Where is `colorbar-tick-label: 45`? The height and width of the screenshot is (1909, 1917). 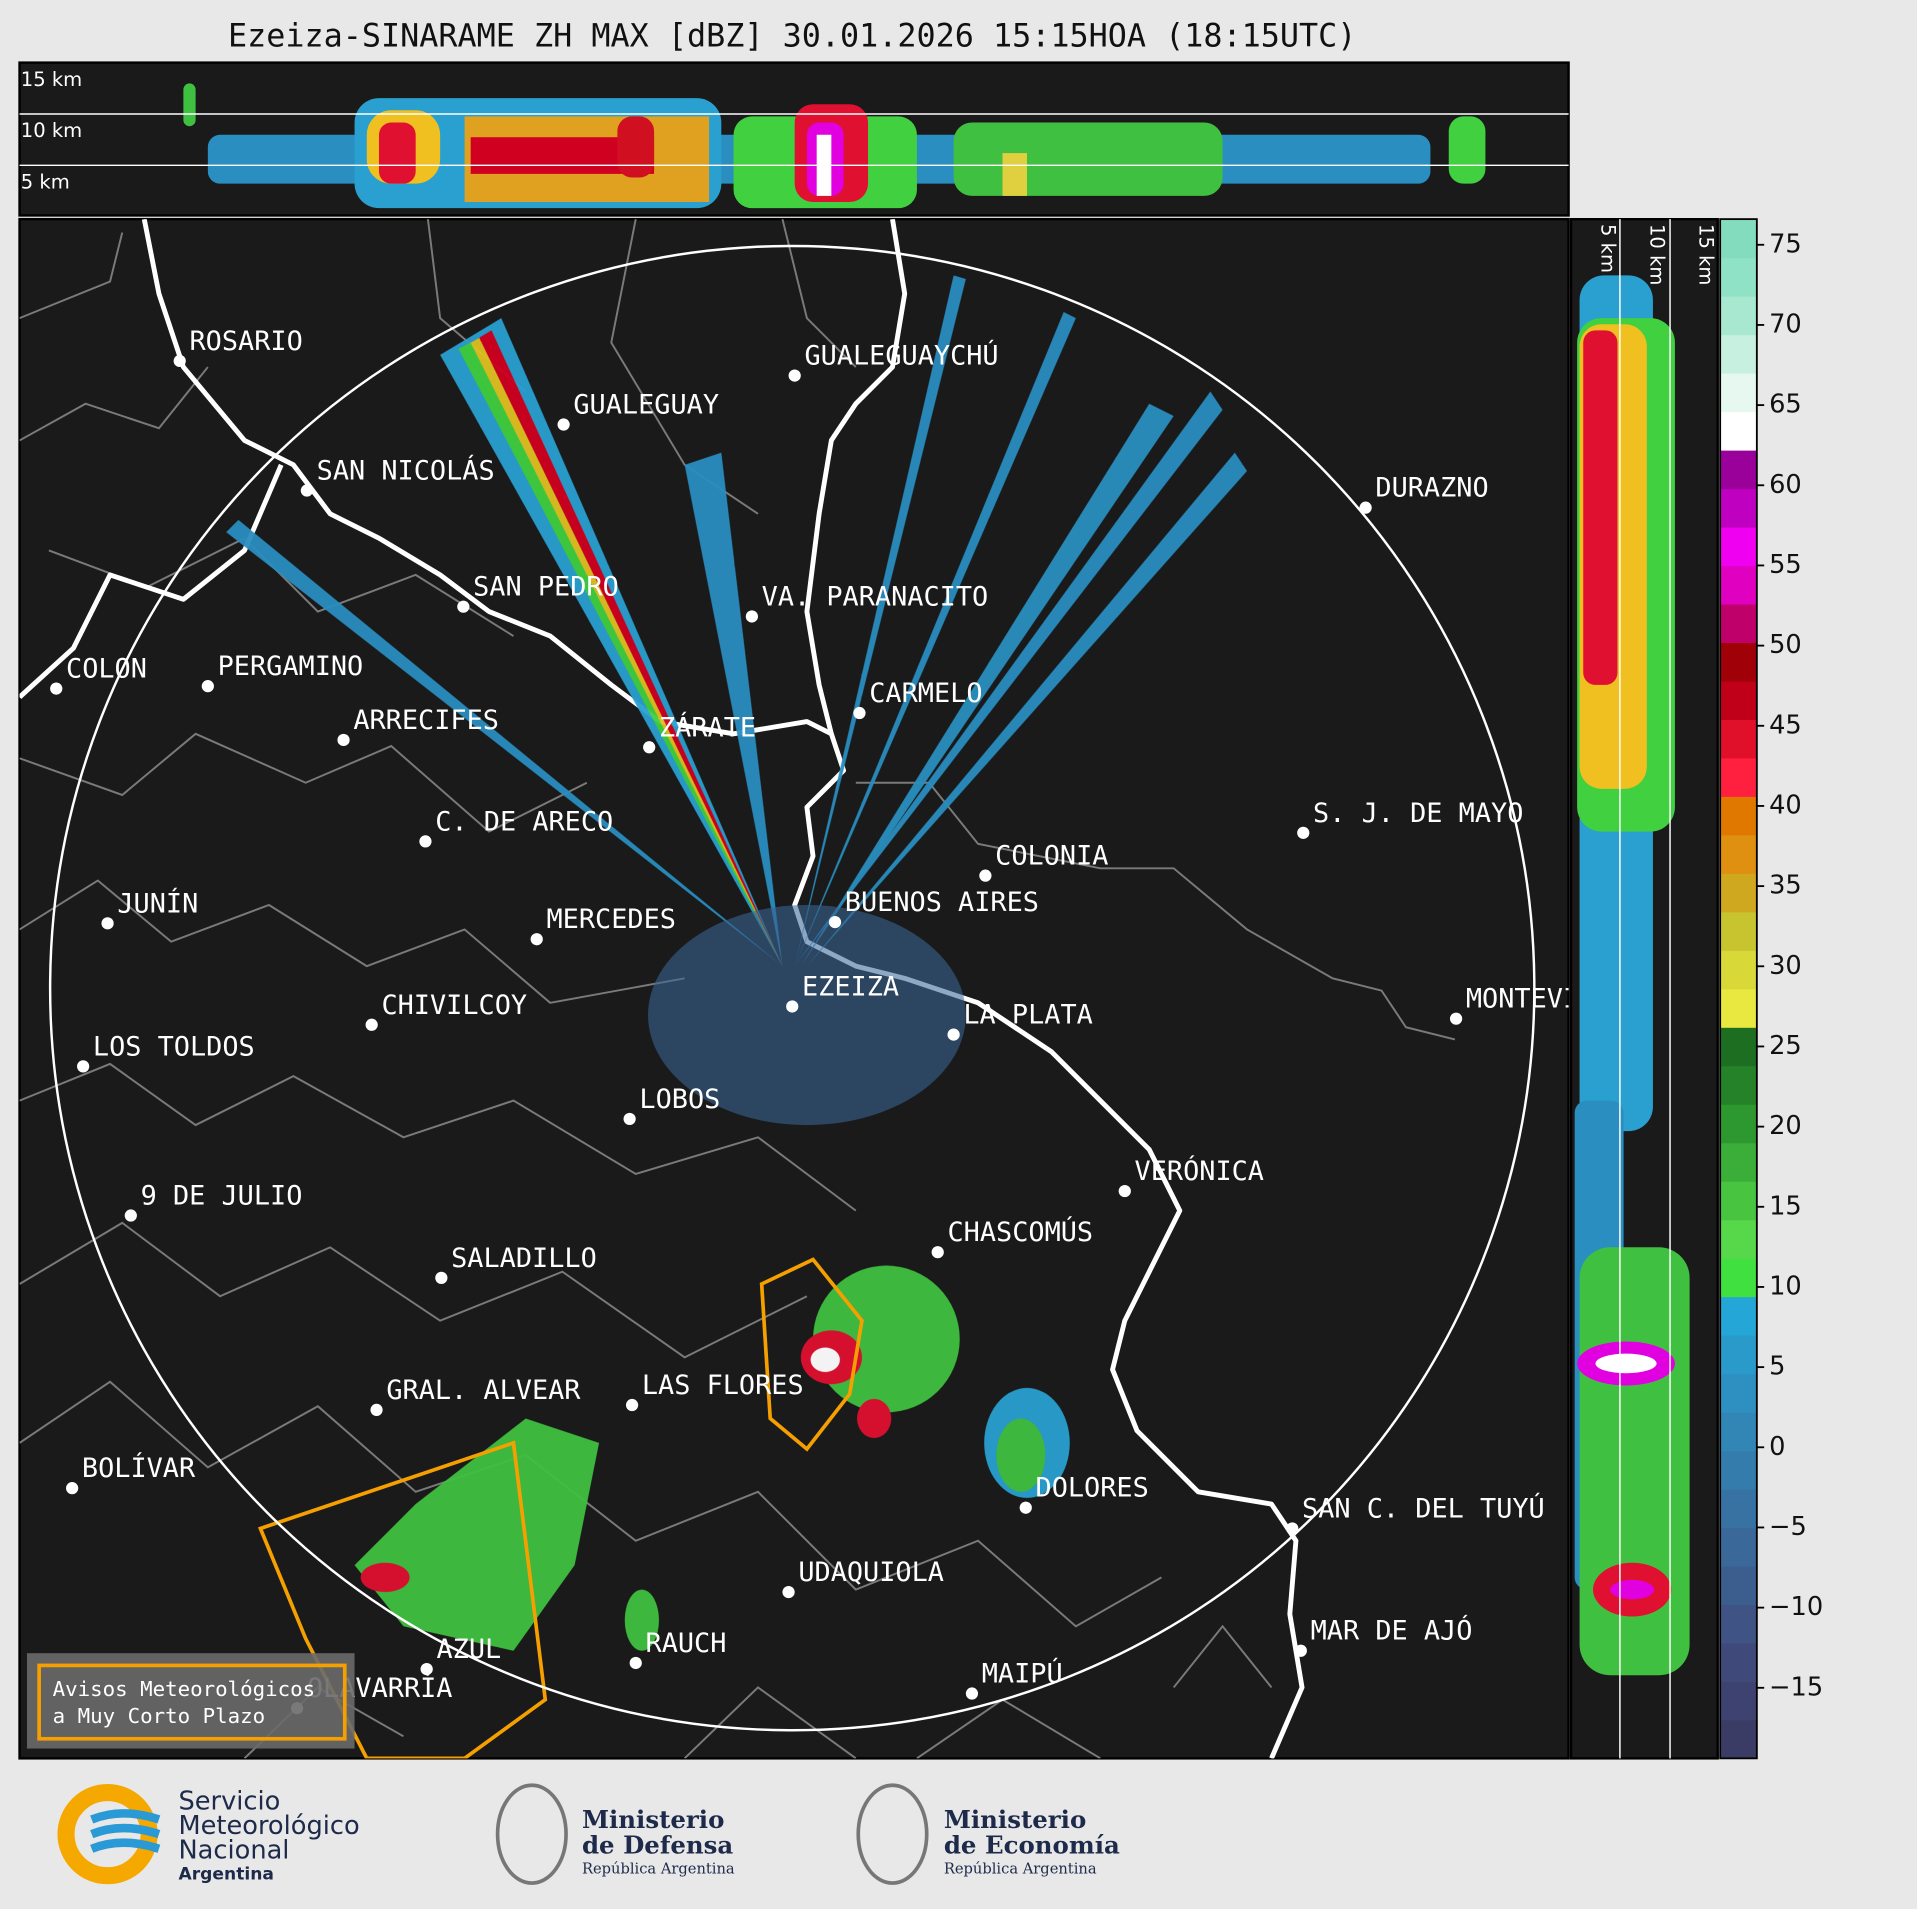
colorbar-tick-label: 45 is located at coordinates (1785, 725).